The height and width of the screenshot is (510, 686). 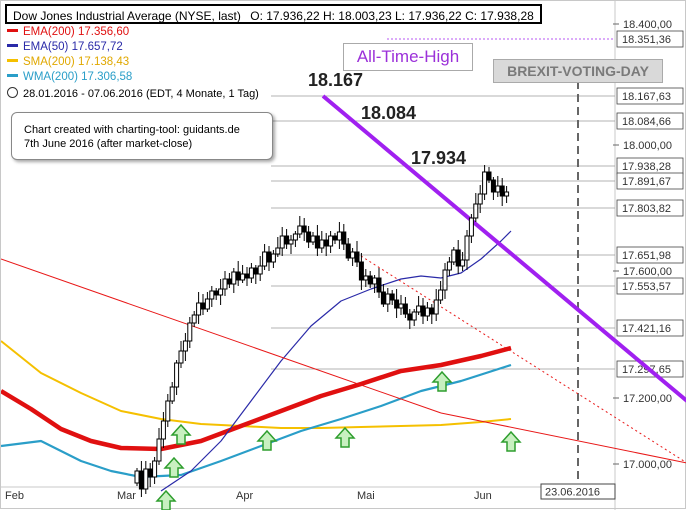 What do you see at coordinates (69, 47) in the screenshot?
I see `legend-item: EMA(50) 17.657,72` at bounding box center [69, 47].